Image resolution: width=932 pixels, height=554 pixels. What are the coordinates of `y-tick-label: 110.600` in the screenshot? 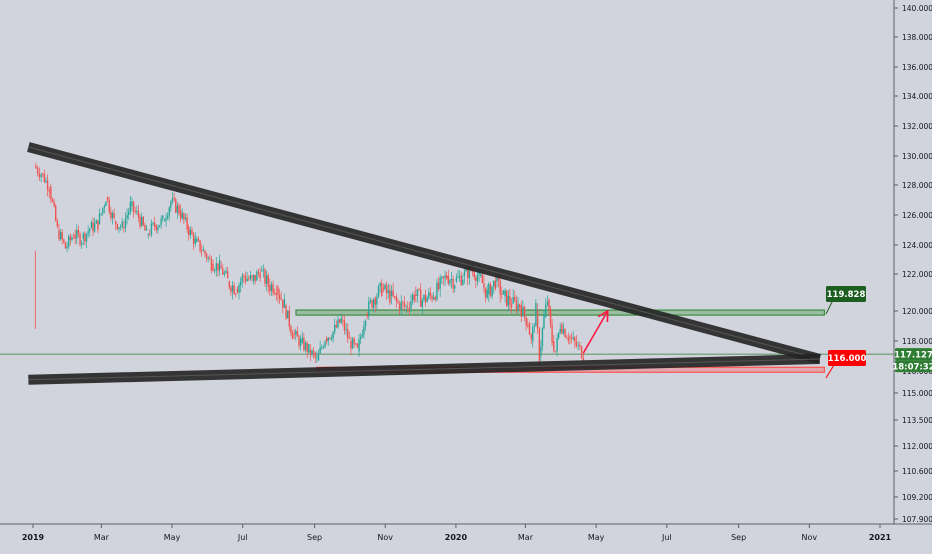 It's located at (917, 471).